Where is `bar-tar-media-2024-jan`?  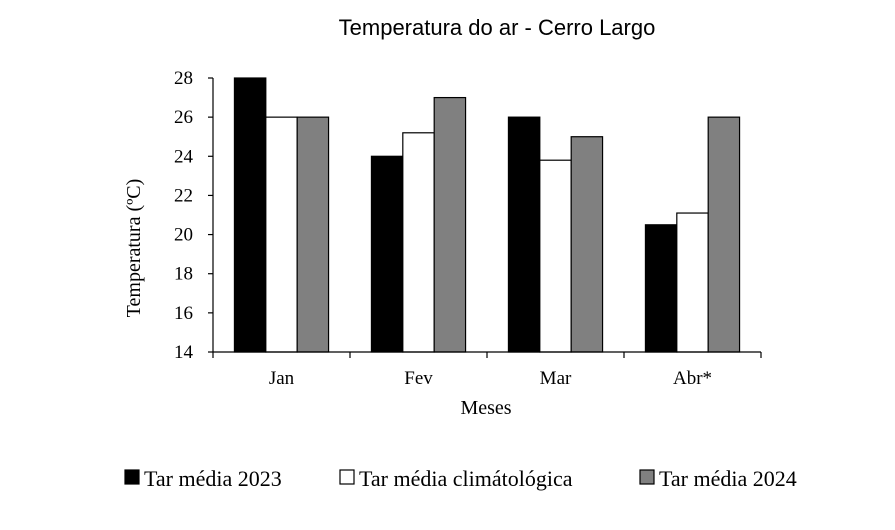 bar-tar-media-2024-jan is located at coordinates (313, 234).